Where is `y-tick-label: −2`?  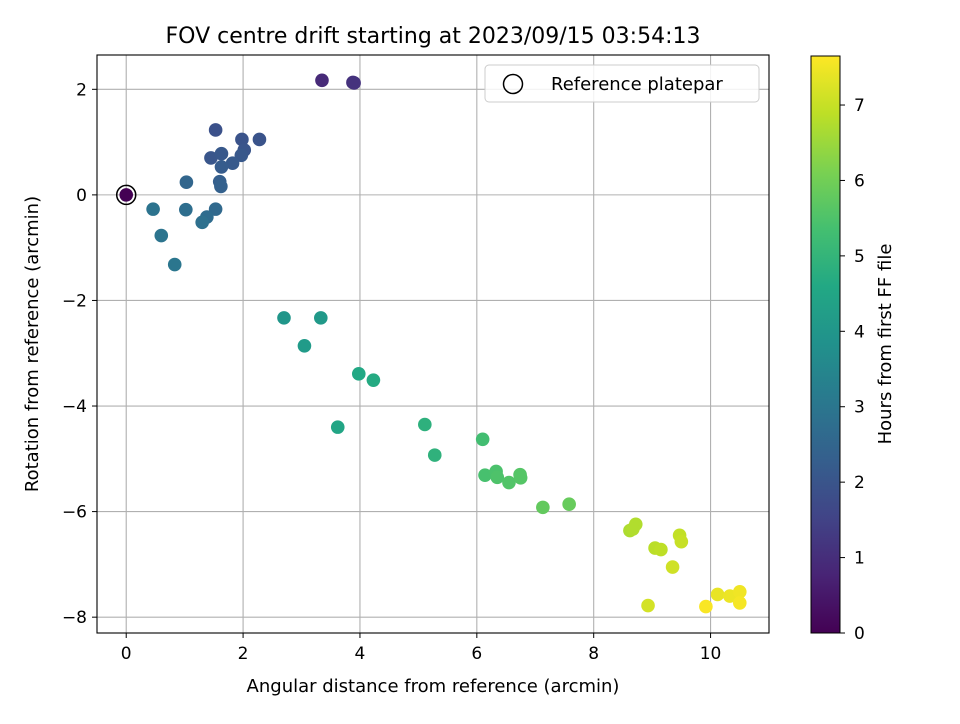 y-tick-label: −2 is located at coordinates (74, 301).